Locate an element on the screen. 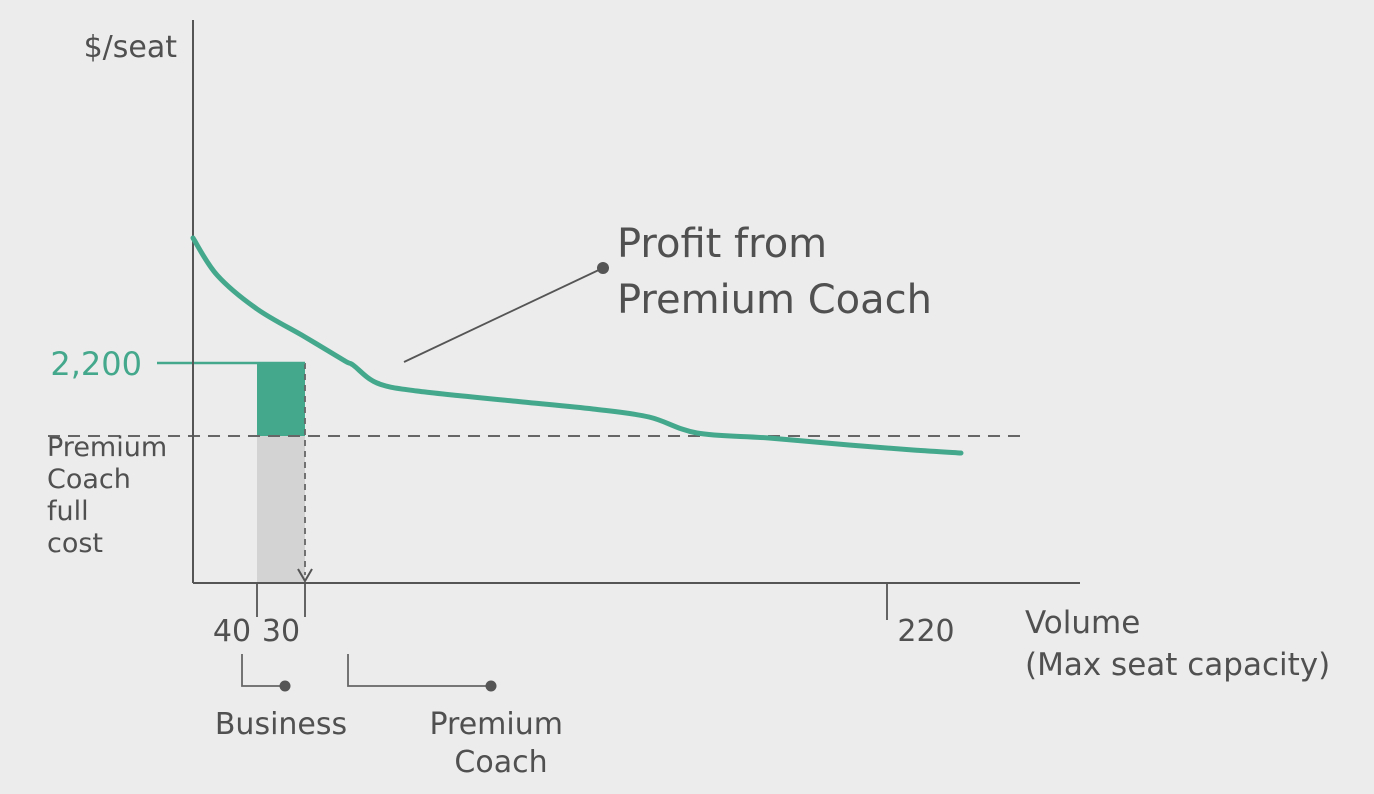 Image resolution: width=1374 pixels, height=794 pixels. volume-drop-arrow is located at coordinates (305, 575).